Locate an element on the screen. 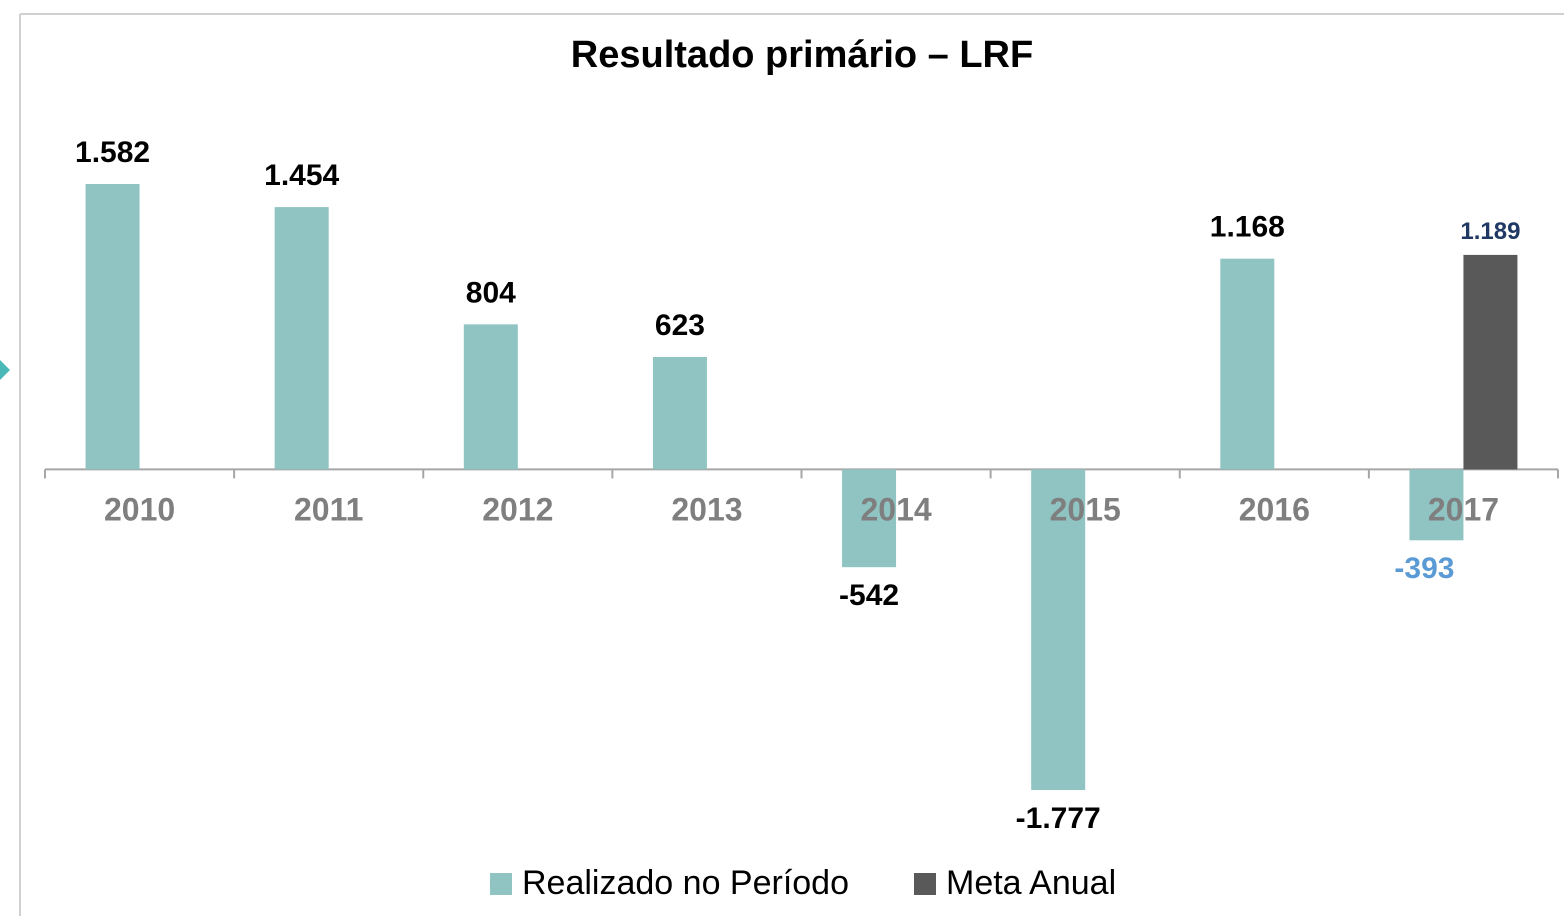  x-tick-label: 2013 is located at coordinates (706, 509).